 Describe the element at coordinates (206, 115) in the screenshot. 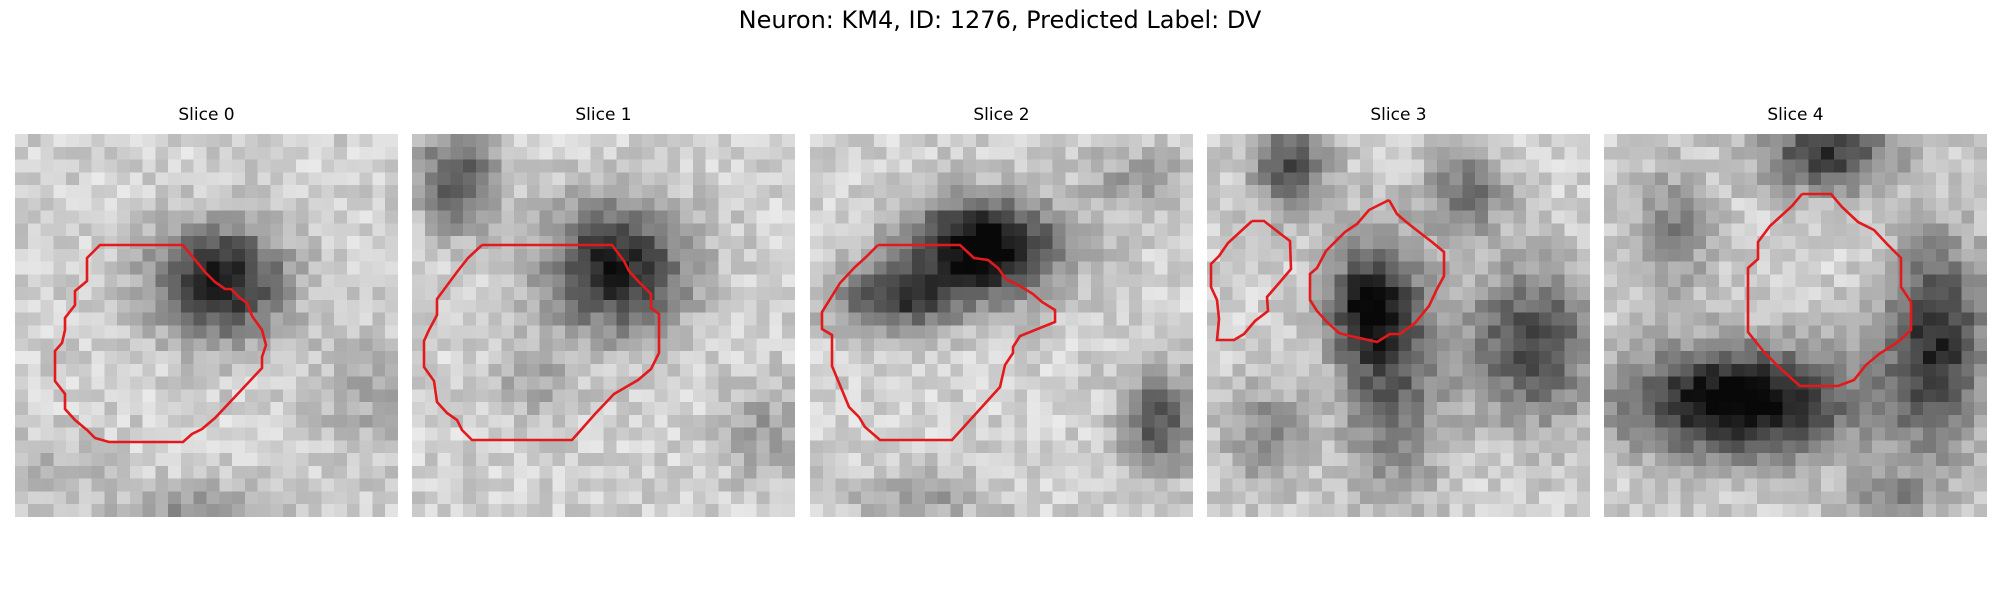

I see `slice-title-0: Slice 0` at that location.